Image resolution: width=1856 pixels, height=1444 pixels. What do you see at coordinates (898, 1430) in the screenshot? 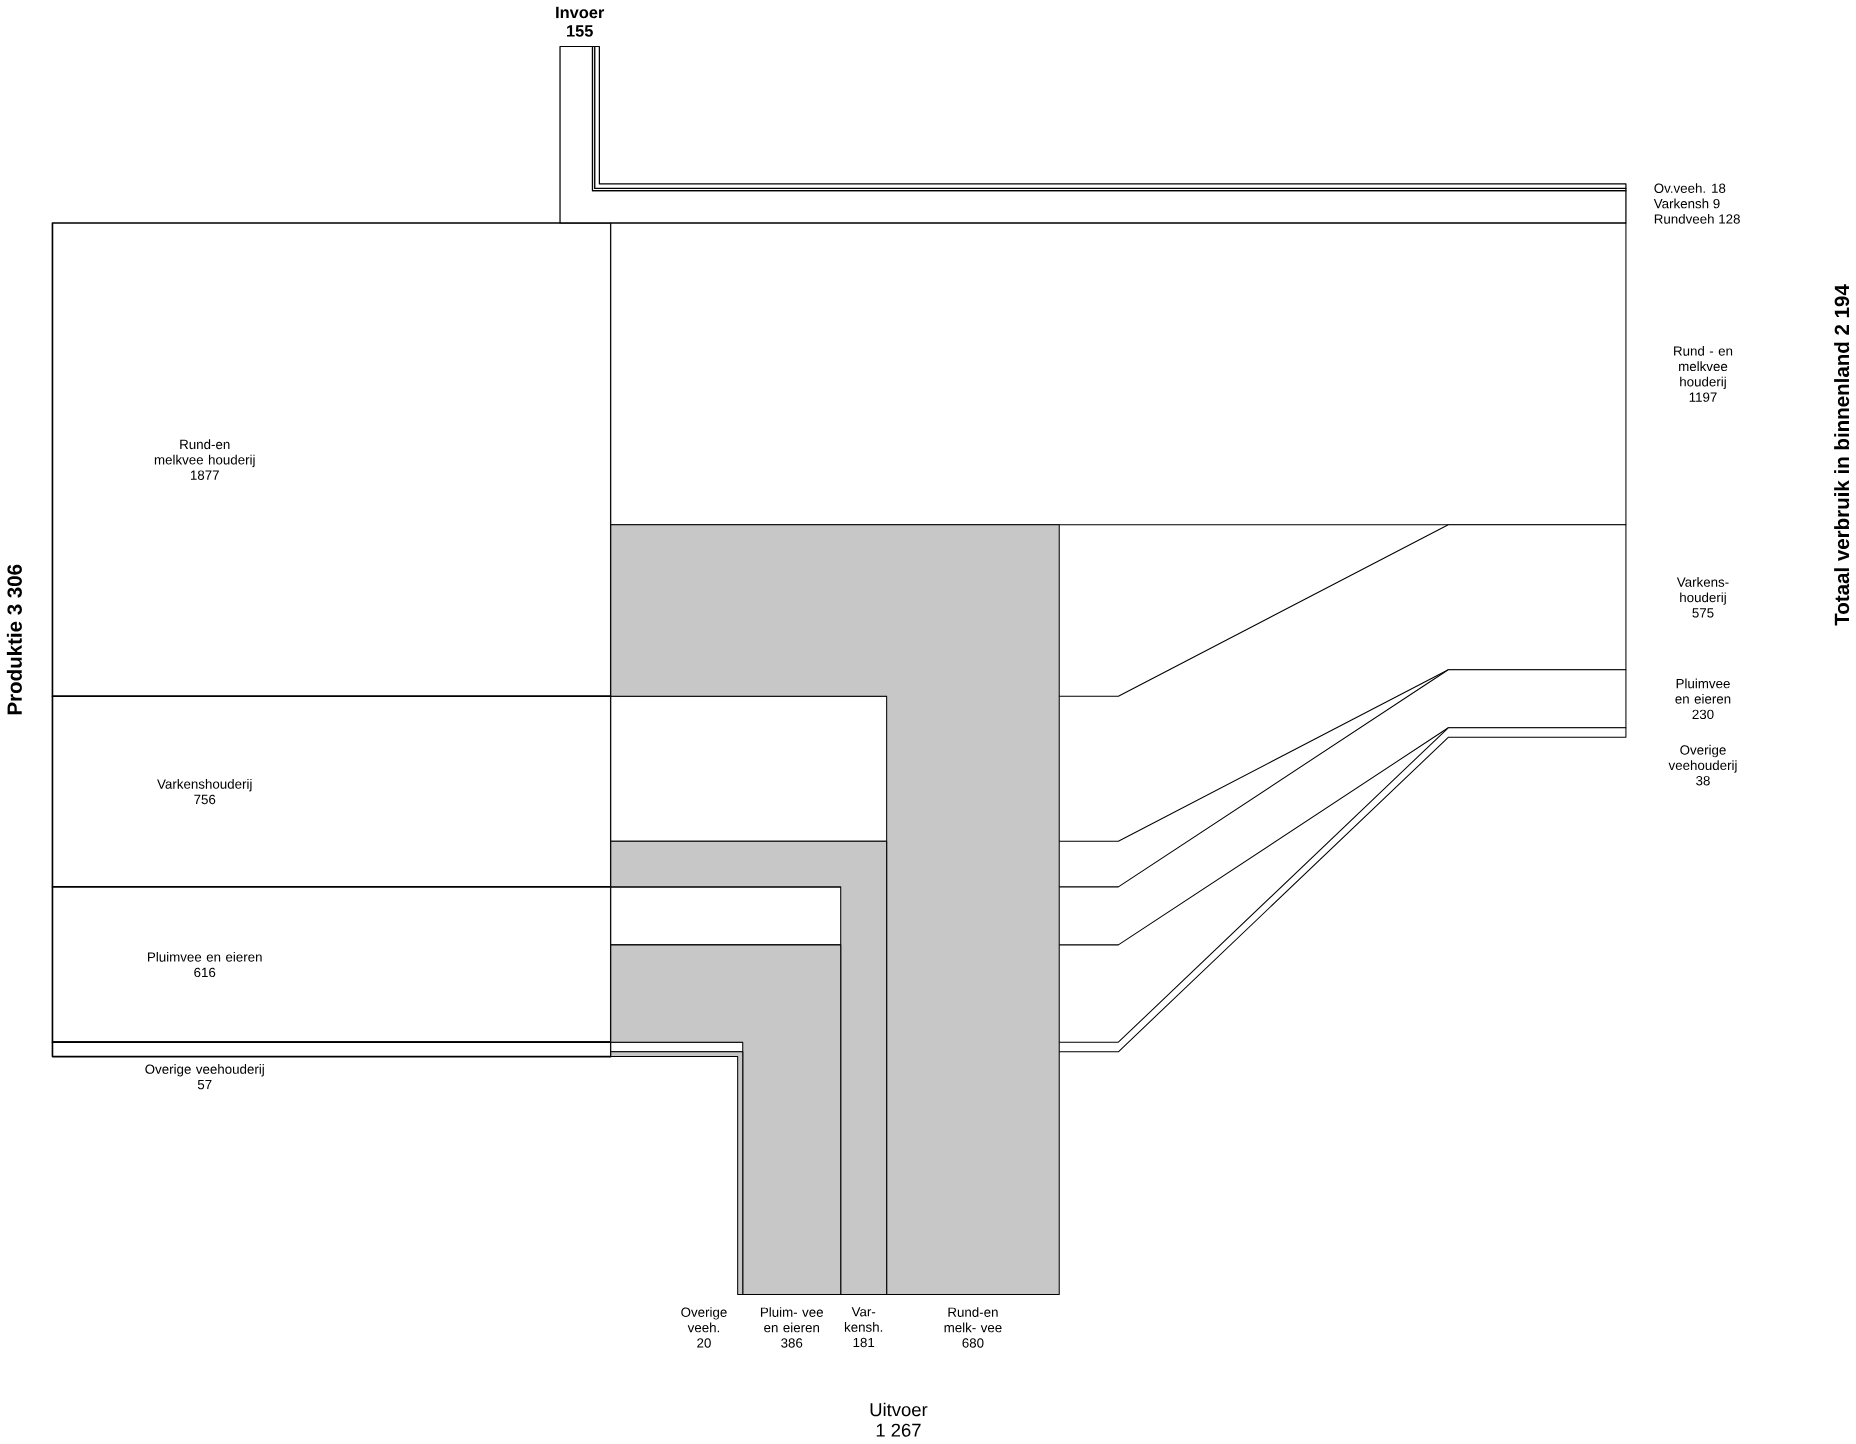
I see `text: 1 267` at bounding box center [898, 1430].